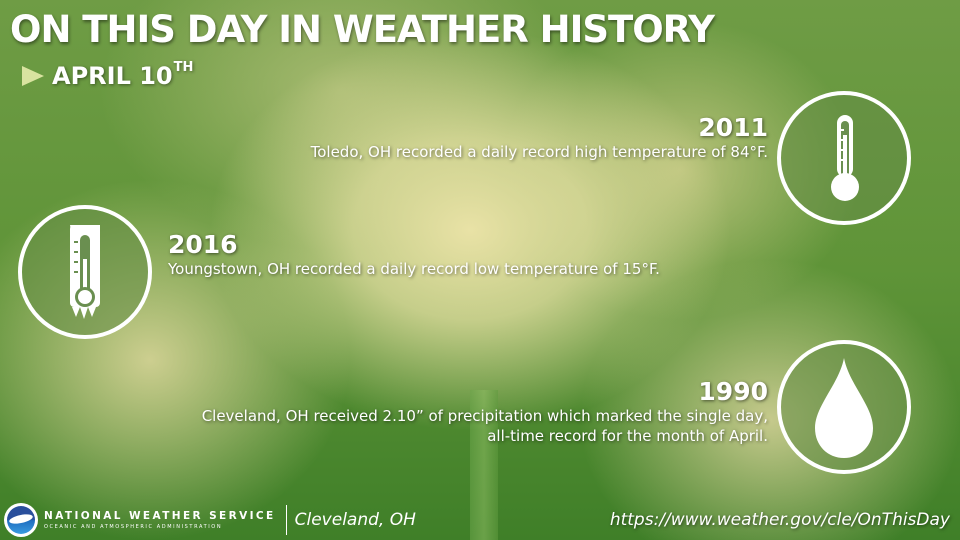 This screenshot has height=540, width=960. What do you see at coordinates (183, 67) in the screenshot?
I see `date-suffix: TH` at bounding box center [183, 67].